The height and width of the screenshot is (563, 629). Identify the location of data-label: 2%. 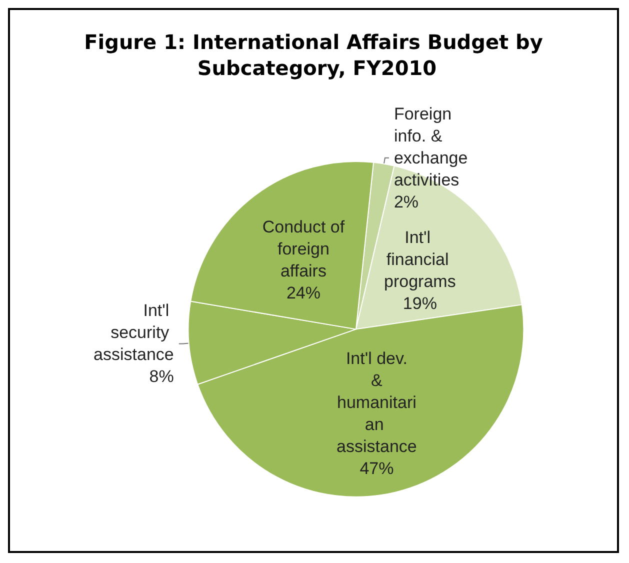
(406, 202).